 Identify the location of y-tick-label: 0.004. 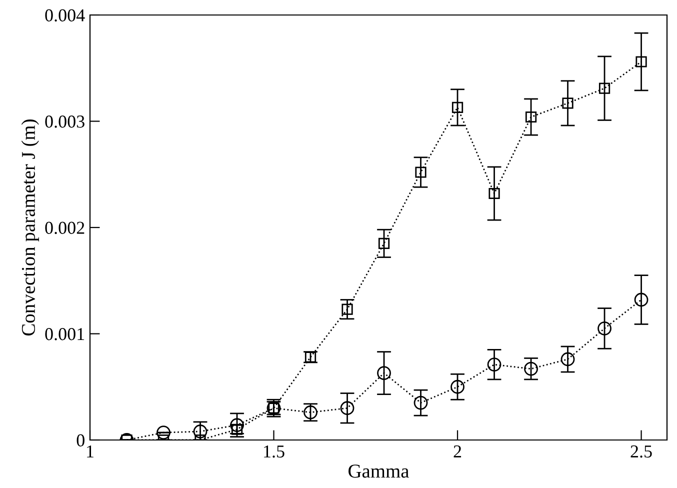
(65, 15).